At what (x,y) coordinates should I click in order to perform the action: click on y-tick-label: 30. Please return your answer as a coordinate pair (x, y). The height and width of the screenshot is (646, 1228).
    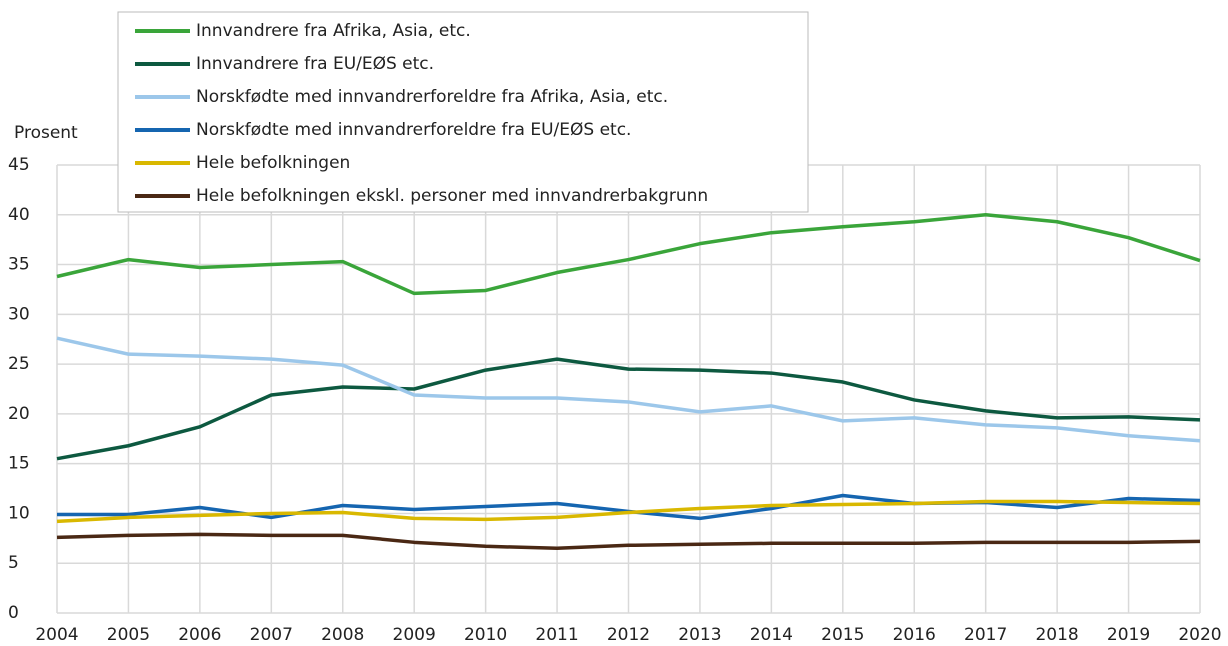
    Looking at the image, I should click on (19, 314).